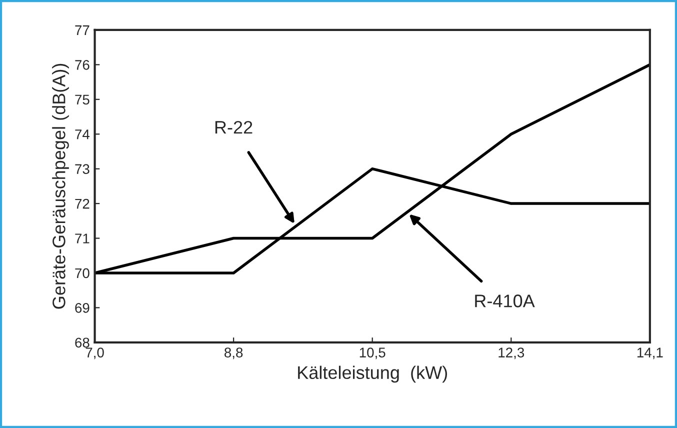 This screenshot has width=677, height=428. I want to click on y-tick-label: 75, so click(82, 99).